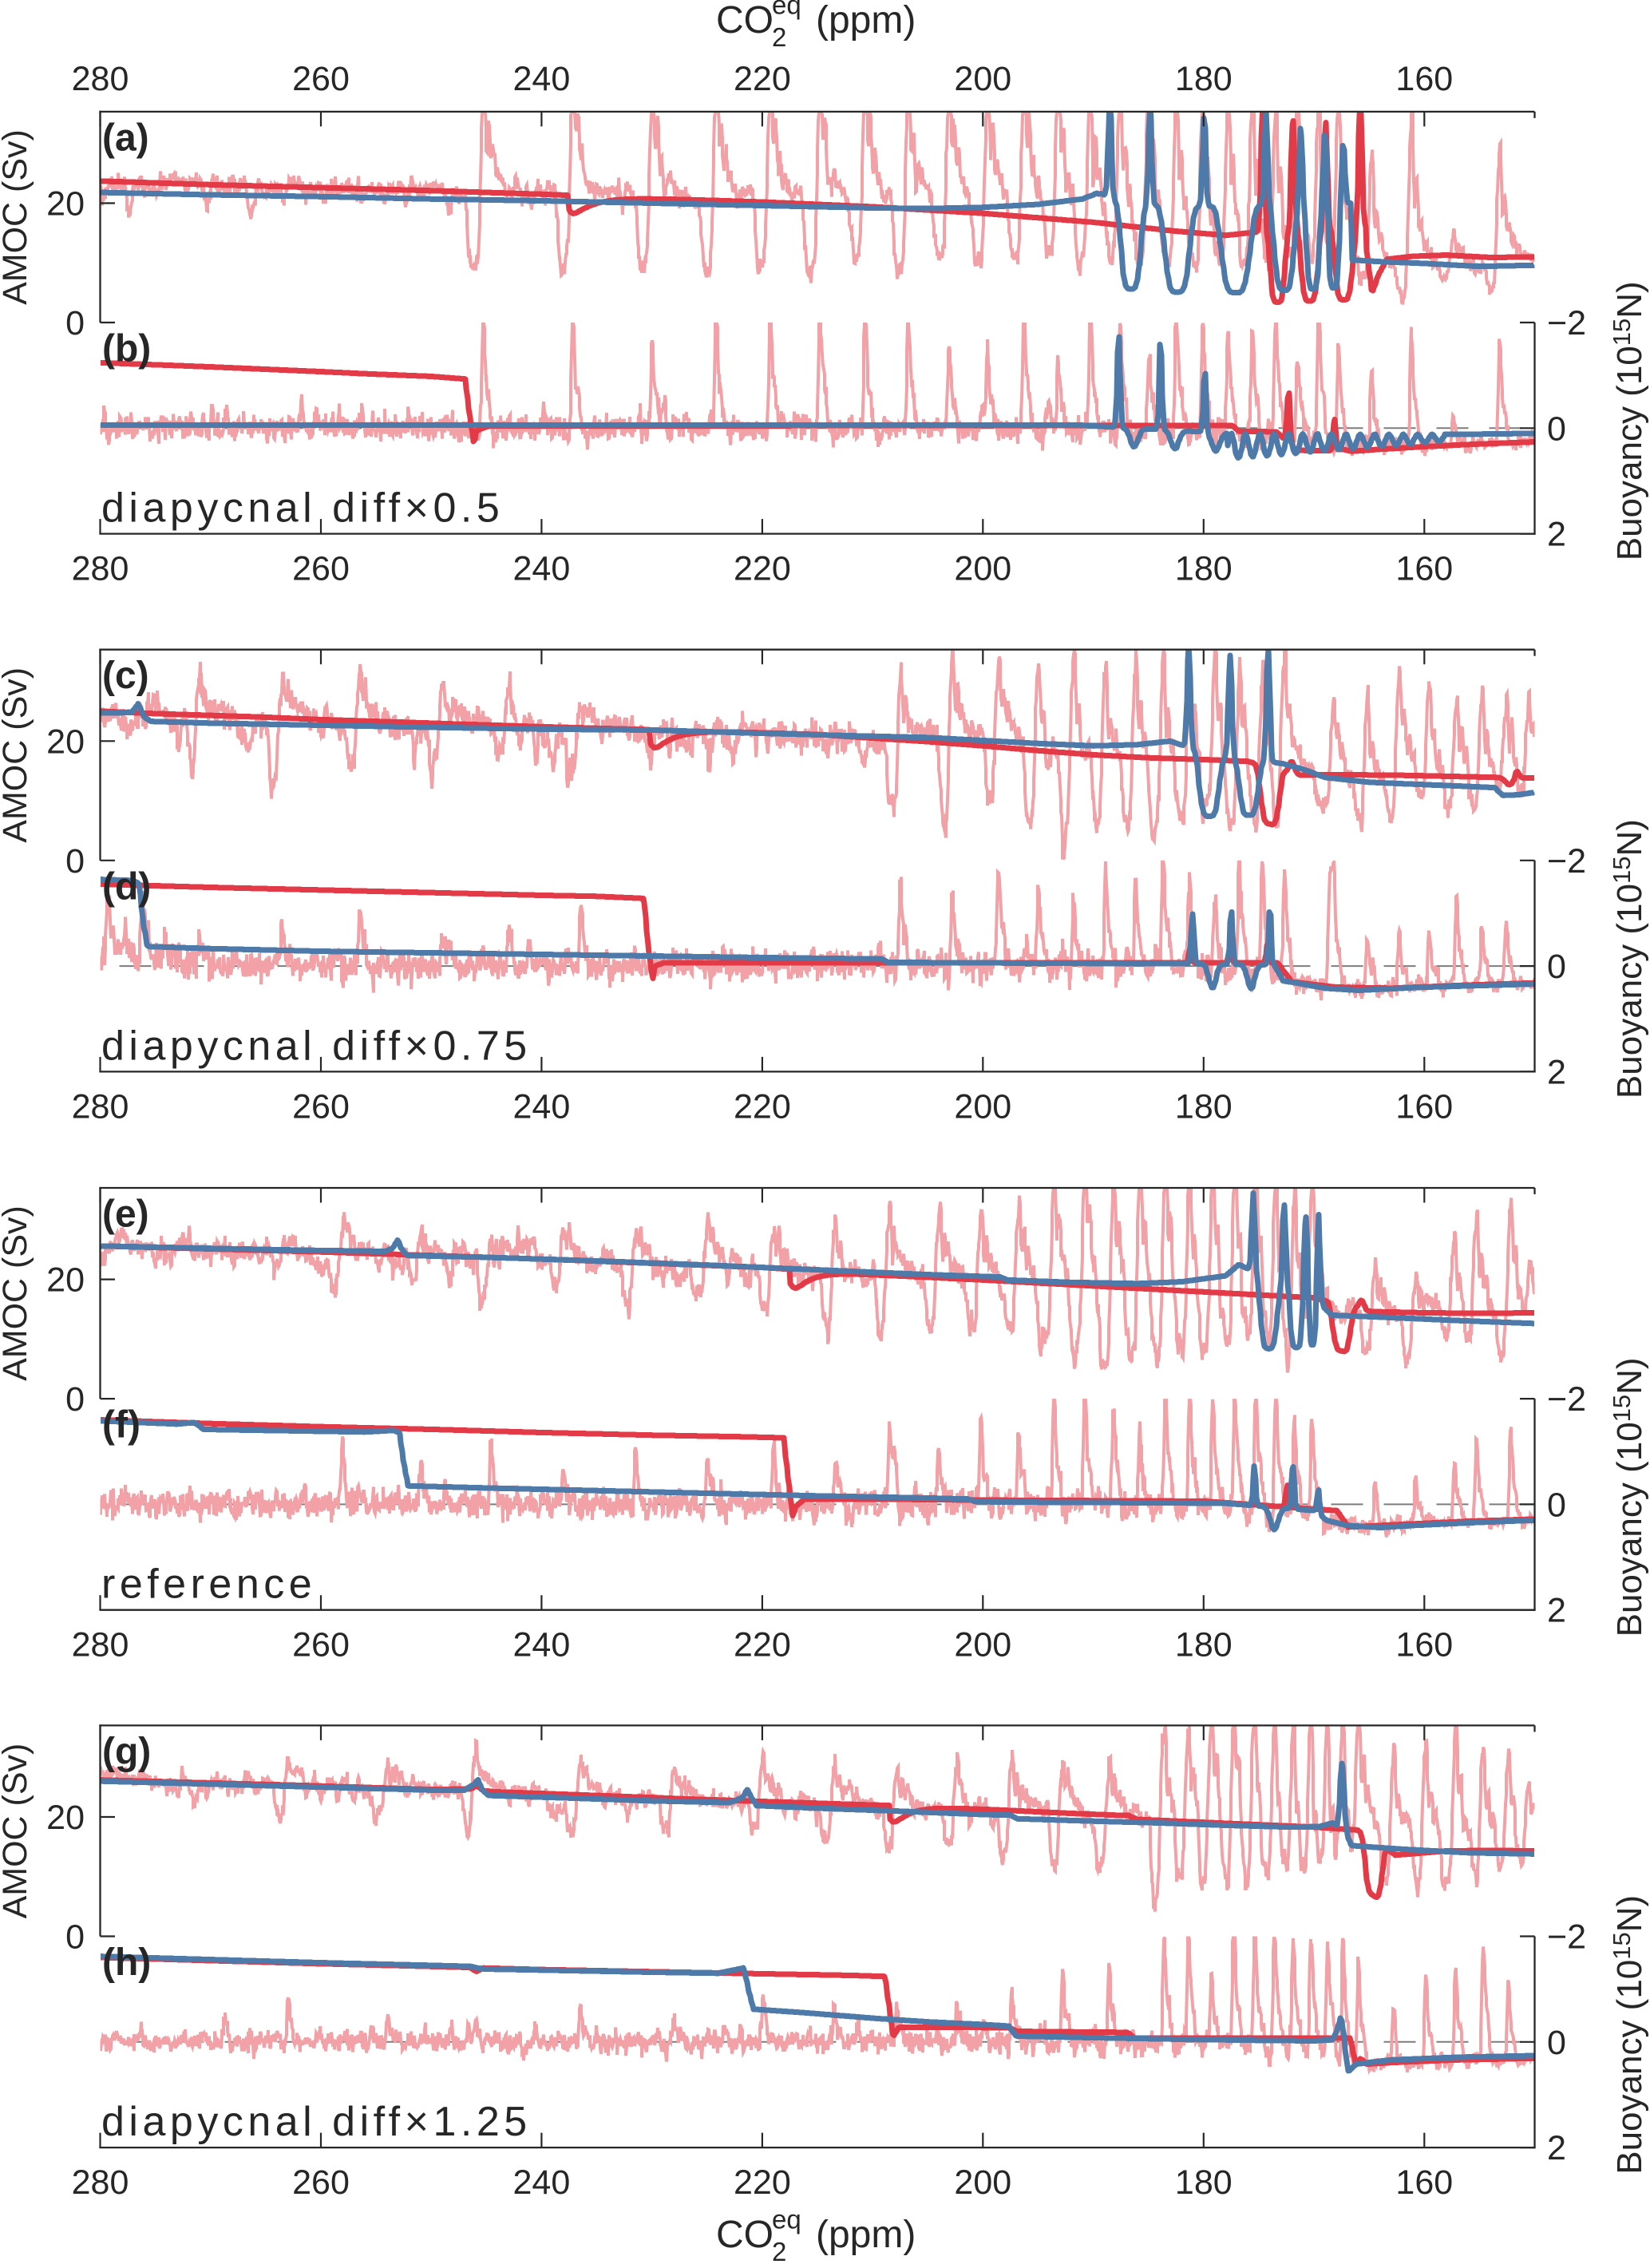  I want to click on svg-text: (g), so click(126, 1752).